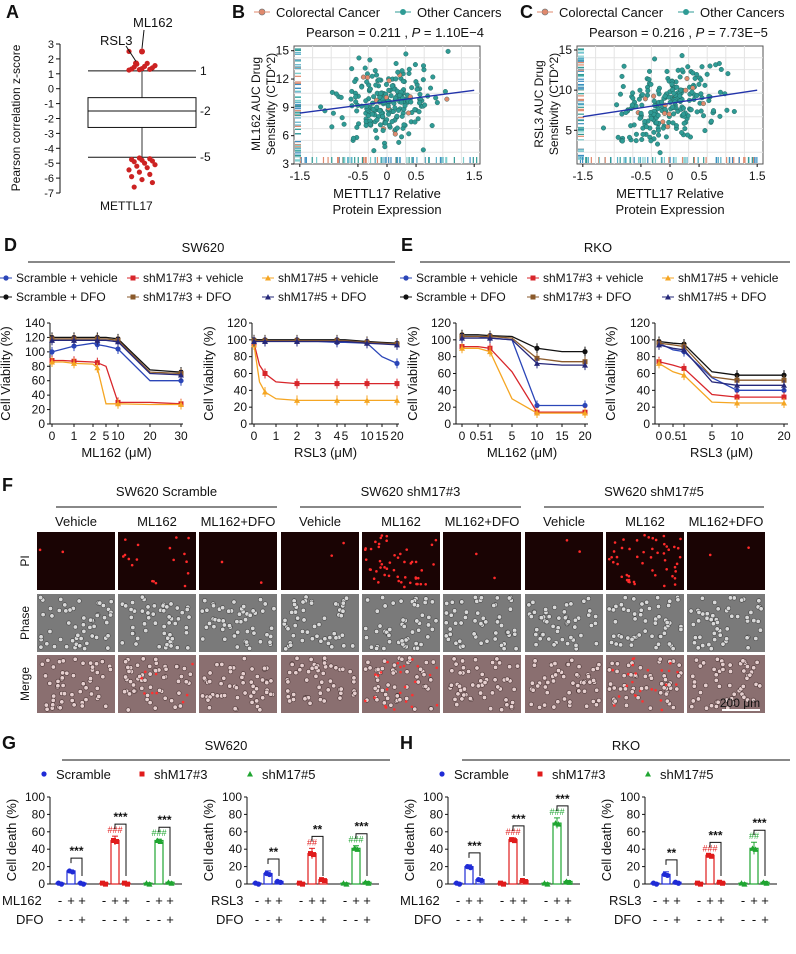 The height and width of the screenshot is (954, 796). I want to click on ml162-point, so click(503, 884).